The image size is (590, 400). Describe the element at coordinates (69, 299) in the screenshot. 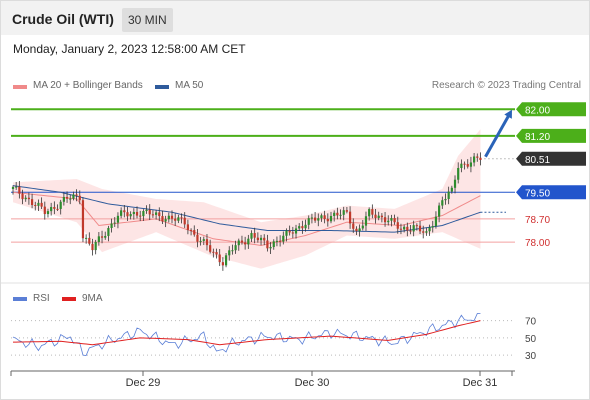

I see `ma9-legend-swatch` at that location.